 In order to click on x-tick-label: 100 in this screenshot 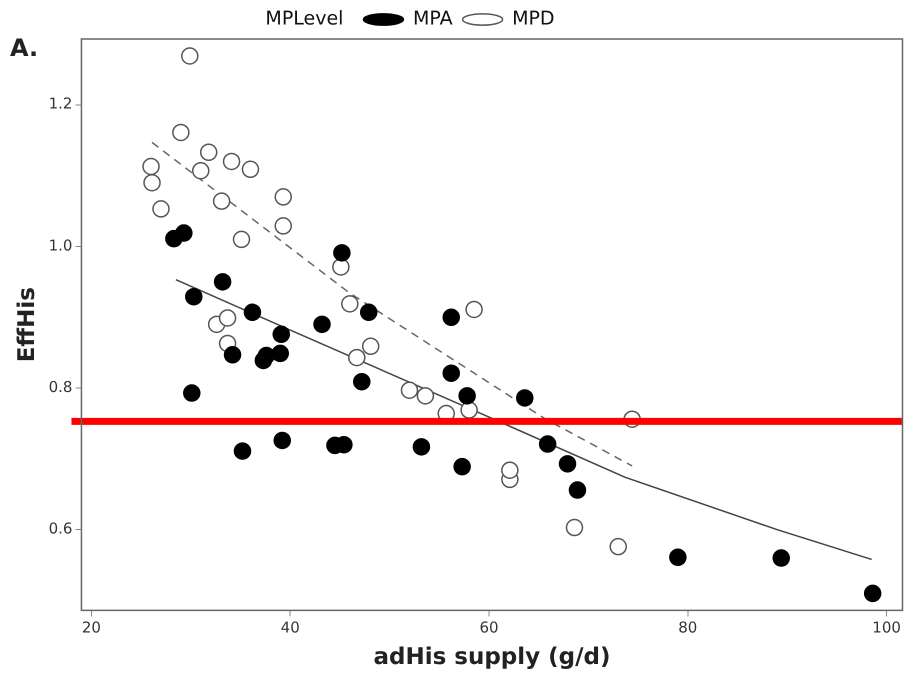, I will do `click(886, 627)`.